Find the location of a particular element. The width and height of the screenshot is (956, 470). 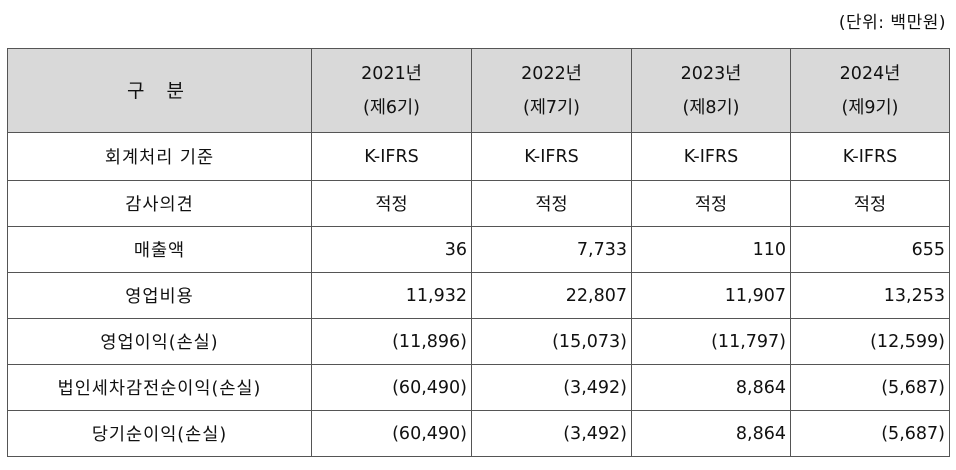

table-row: 감사의견 적정 적정 적정 적정 is located at coordinates (478, 203).